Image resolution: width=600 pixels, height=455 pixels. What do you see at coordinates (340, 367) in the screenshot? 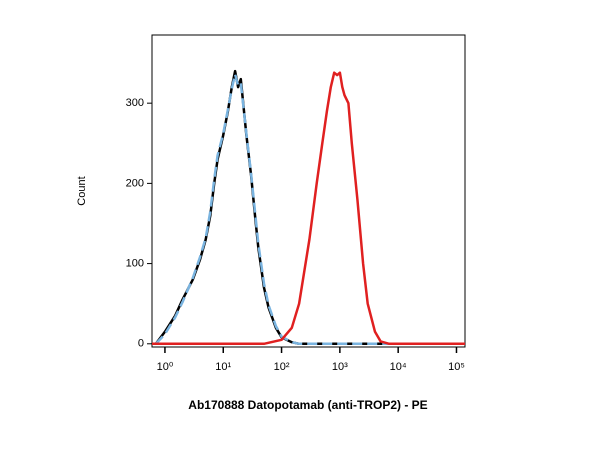
I see `x-tick-label: 10³` at bounding box center [340, 367].